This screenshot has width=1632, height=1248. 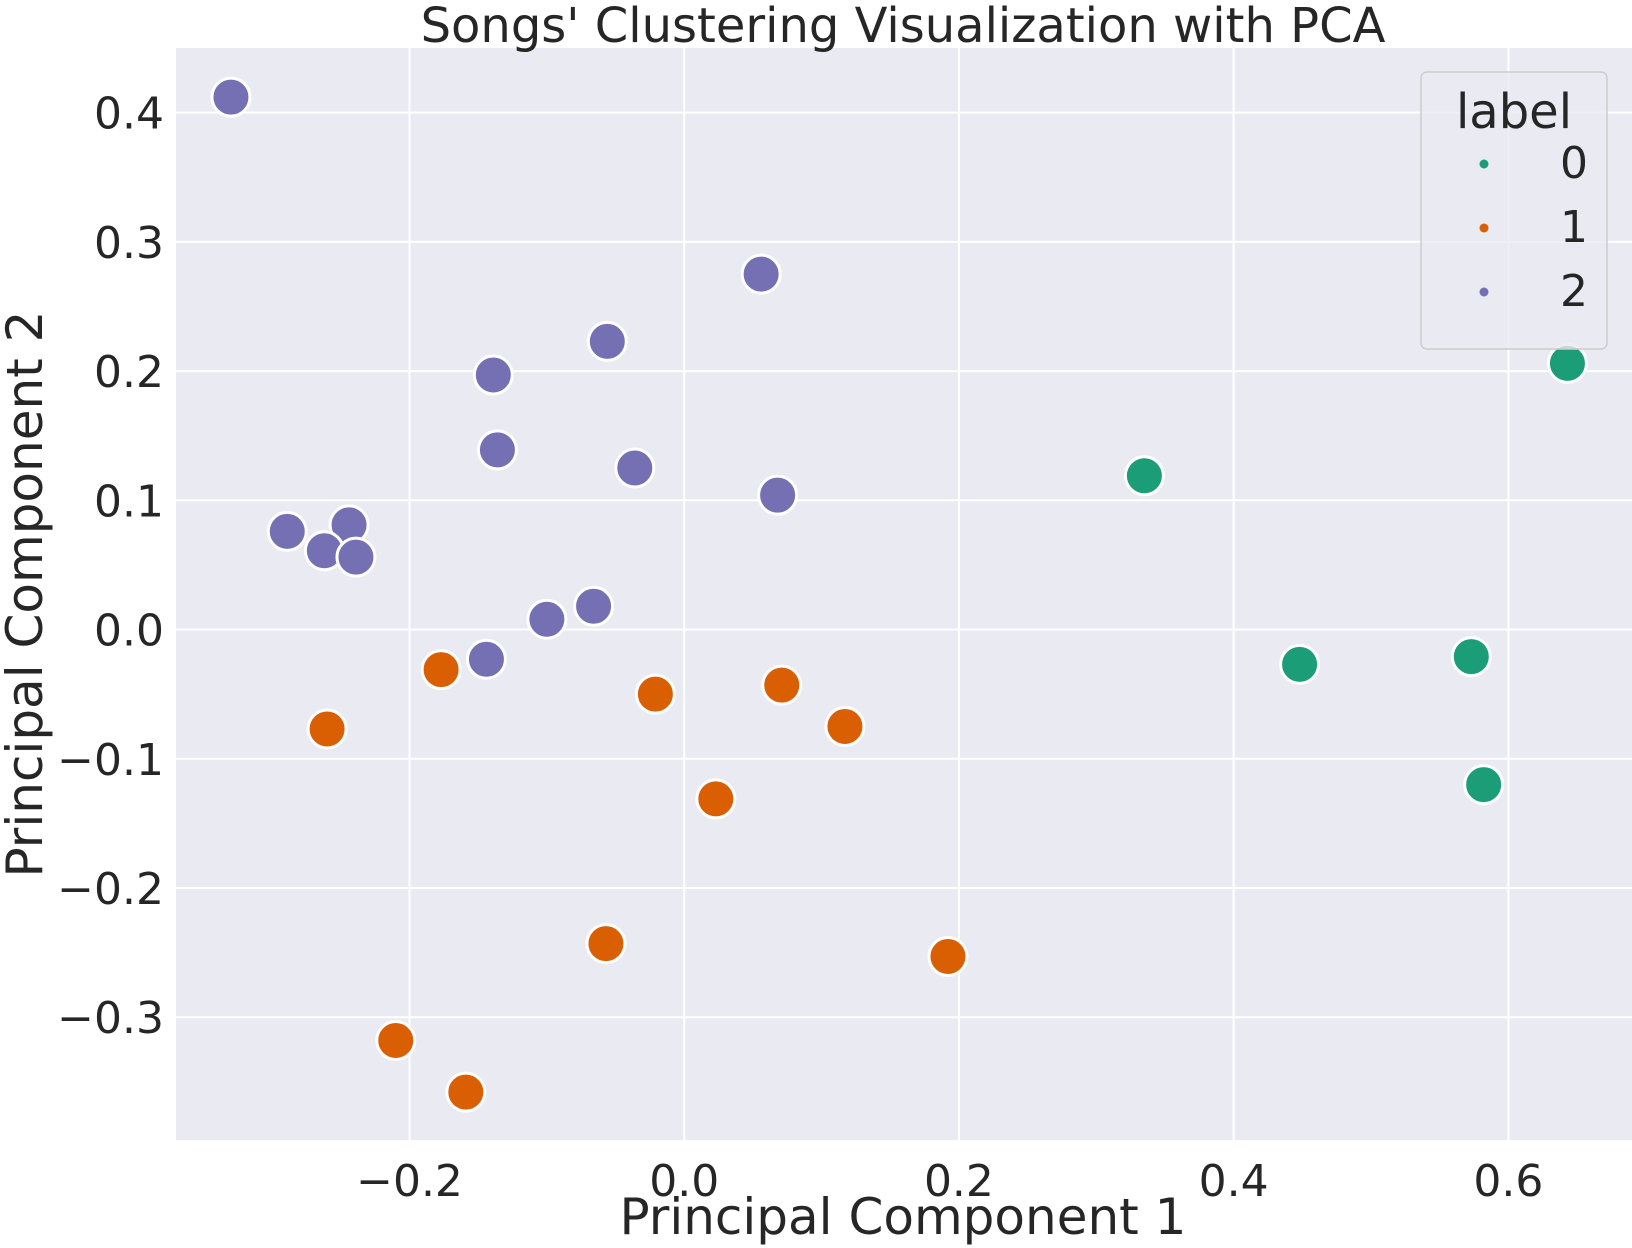 I want to click on y-tick-label: 0.2, so click(x=129, y=372).